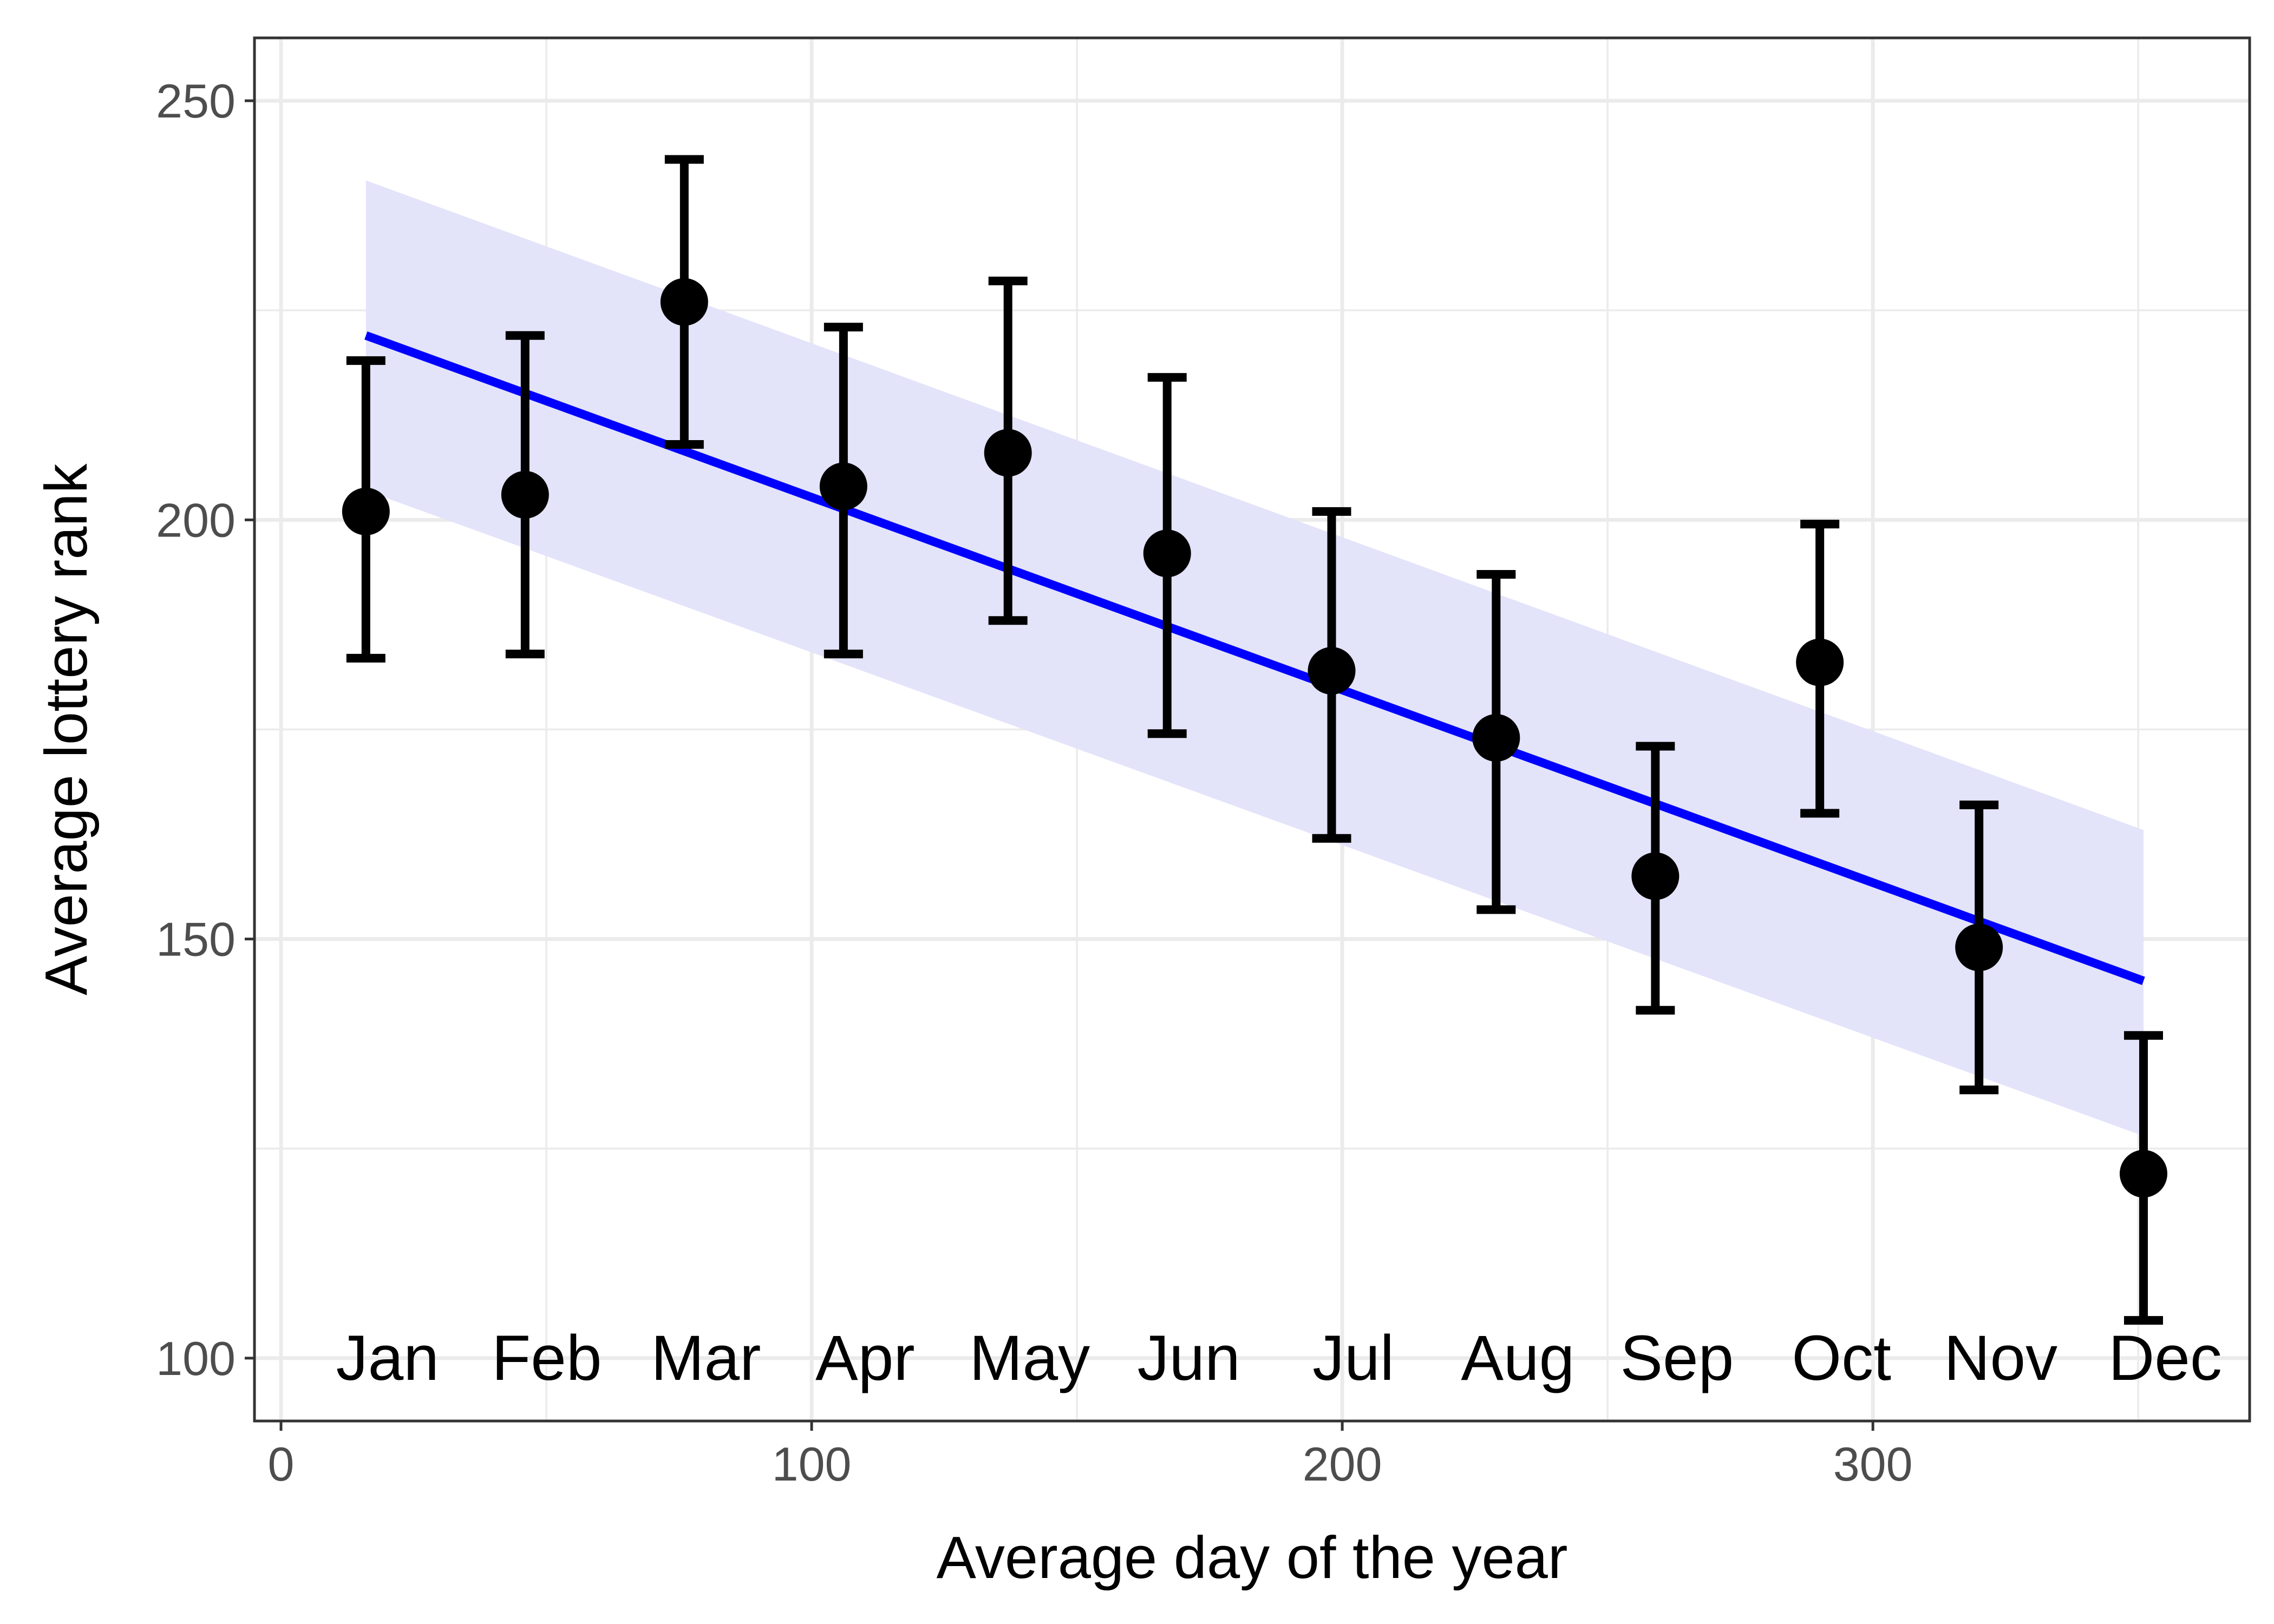 Image resolution: width=2274 pixels, height=1624 pixels. I want to click on month-label-mar: Mar, so click(706, 1358).